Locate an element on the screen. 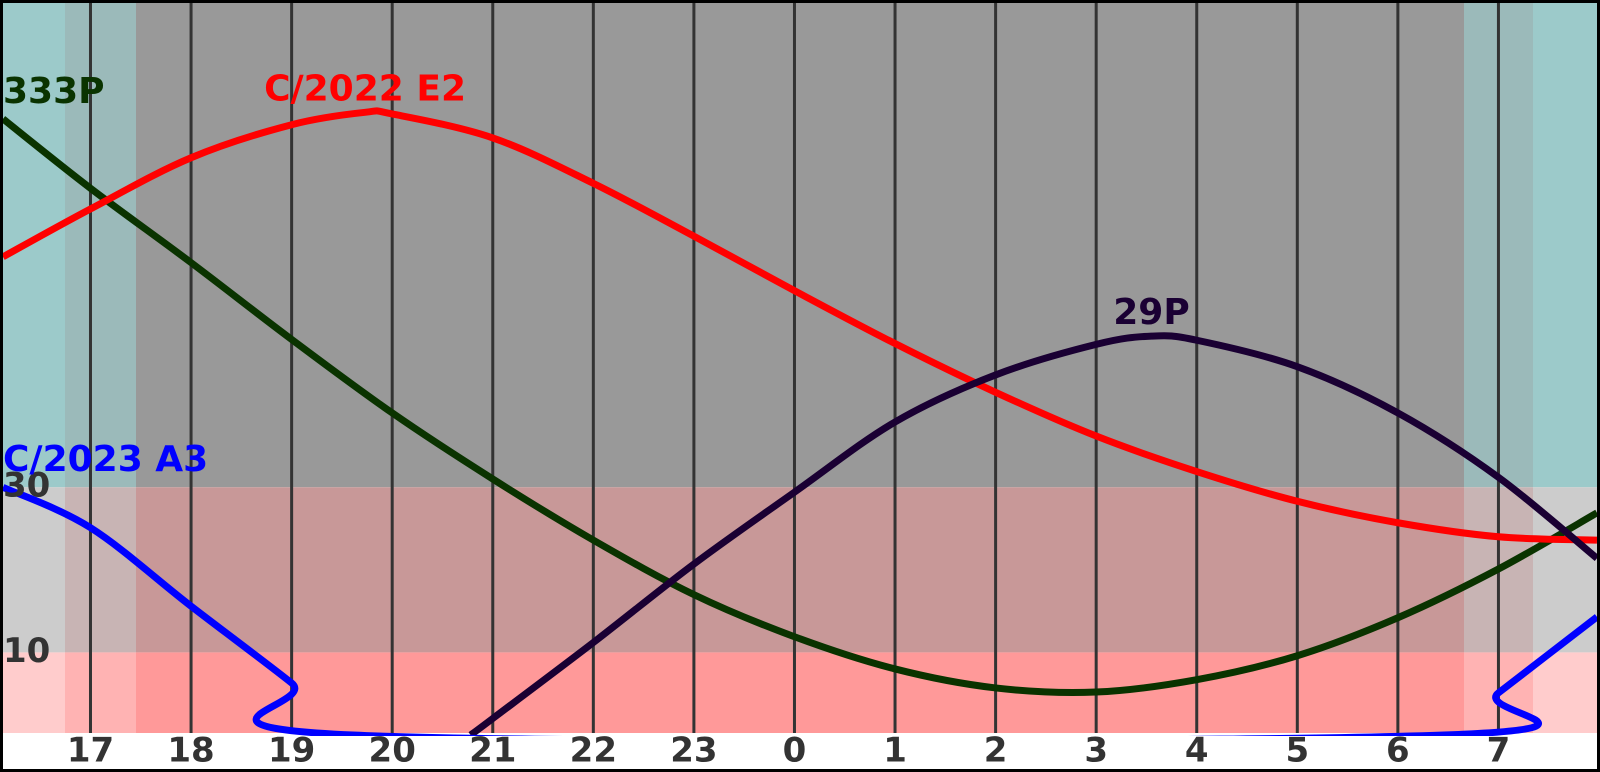  series-label: 333P is located at coordinates (54, 91).